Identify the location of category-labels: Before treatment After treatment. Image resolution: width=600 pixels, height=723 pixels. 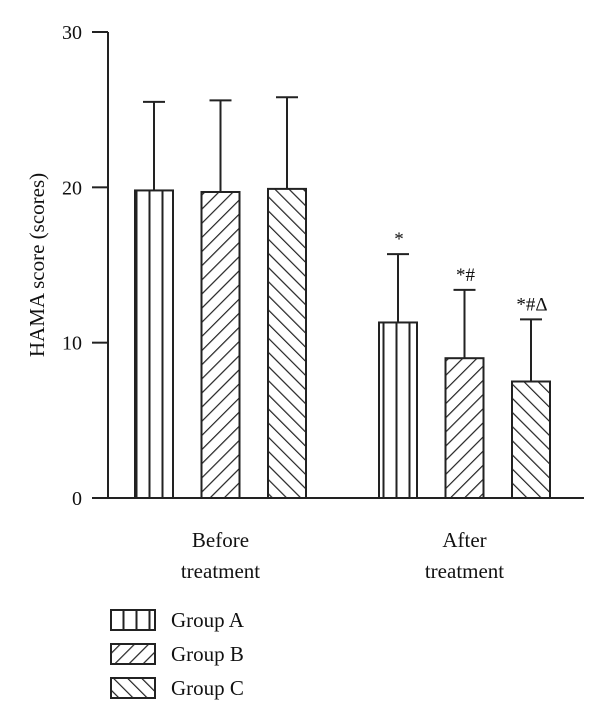
(342, 555).